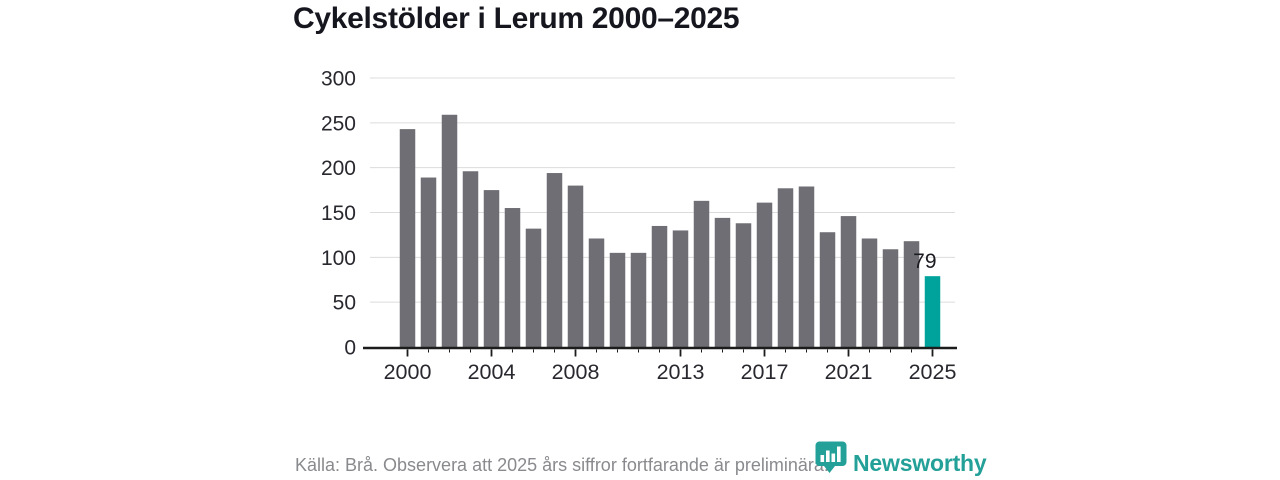  Describe the element at coordinates (890, 298) in the screenshot. I see `bar-2023` at that location.